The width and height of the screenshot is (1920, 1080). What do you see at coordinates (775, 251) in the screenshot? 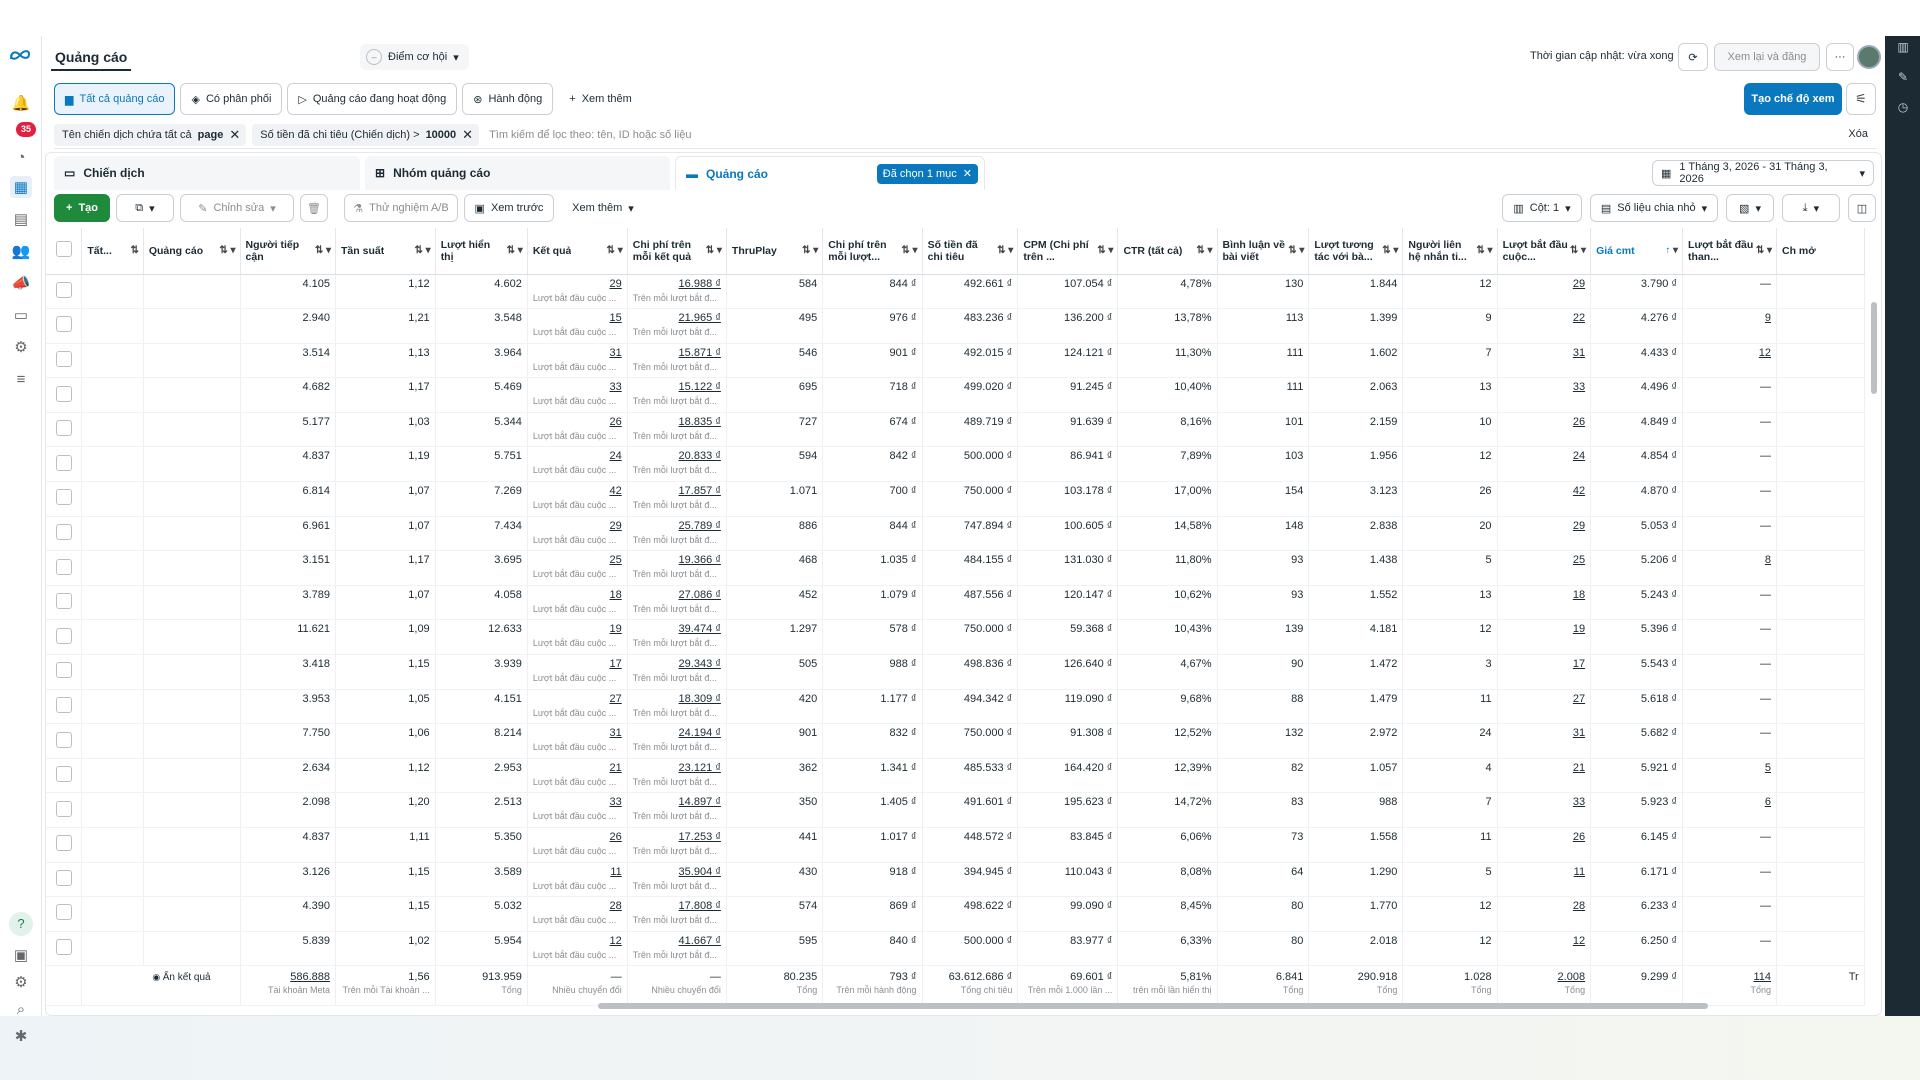
I see `col-header-thruplay: ThruPlay ⇅ ▾` at bounding box center [775, 251].